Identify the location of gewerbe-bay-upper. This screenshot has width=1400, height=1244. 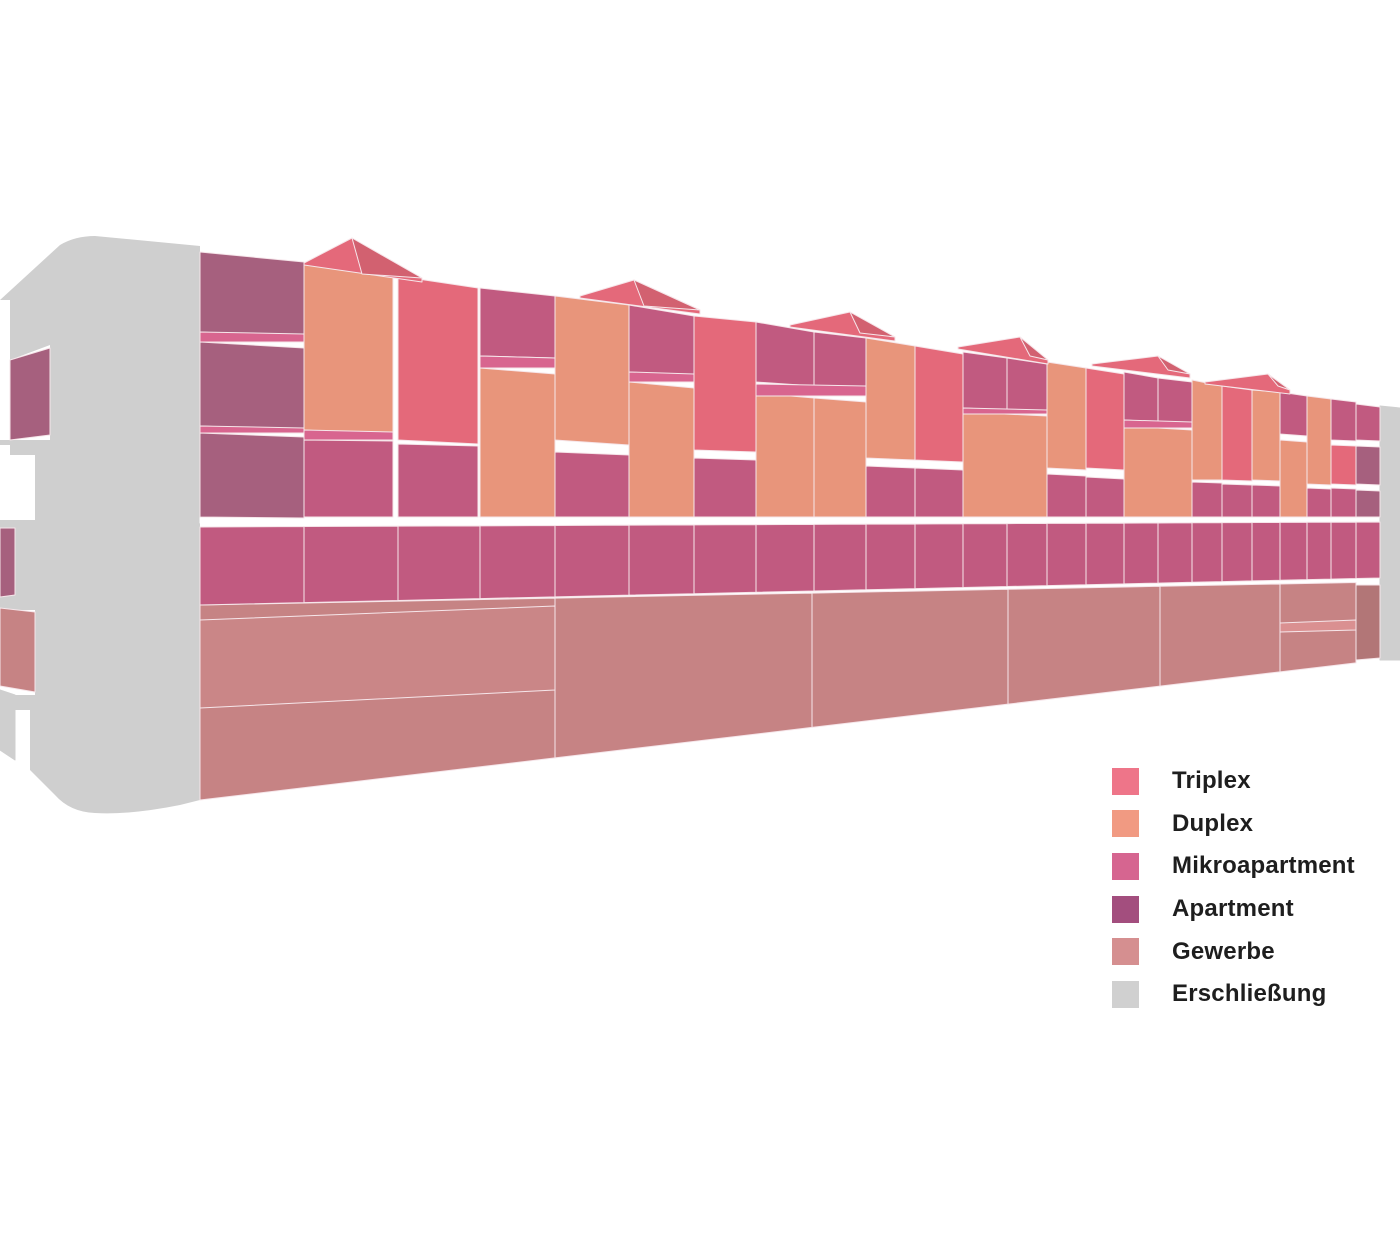
(377, 657).